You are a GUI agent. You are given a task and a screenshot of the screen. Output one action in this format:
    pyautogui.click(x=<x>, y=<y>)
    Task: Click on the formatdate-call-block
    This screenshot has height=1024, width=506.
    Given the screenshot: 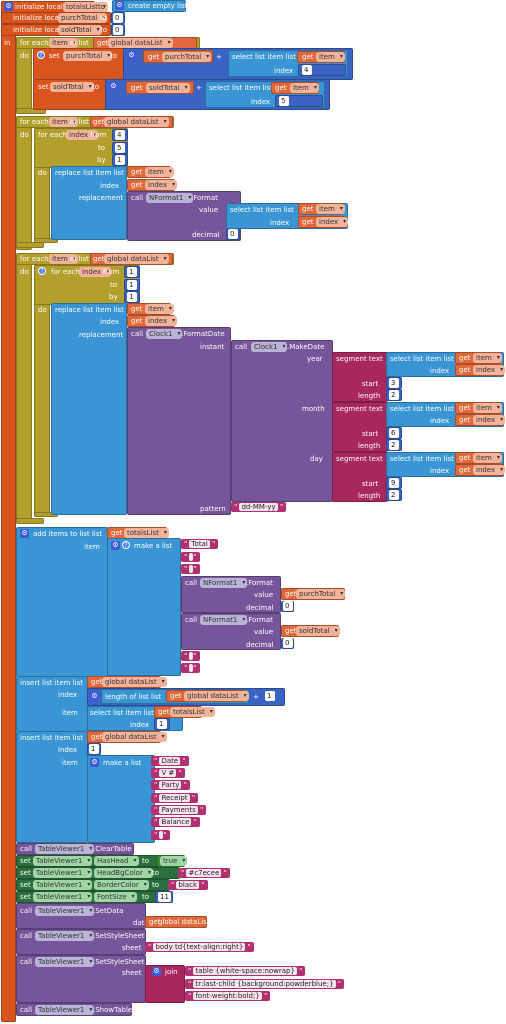 What is the action you would take?
    pyautogui.click(x=179, y=421)
    